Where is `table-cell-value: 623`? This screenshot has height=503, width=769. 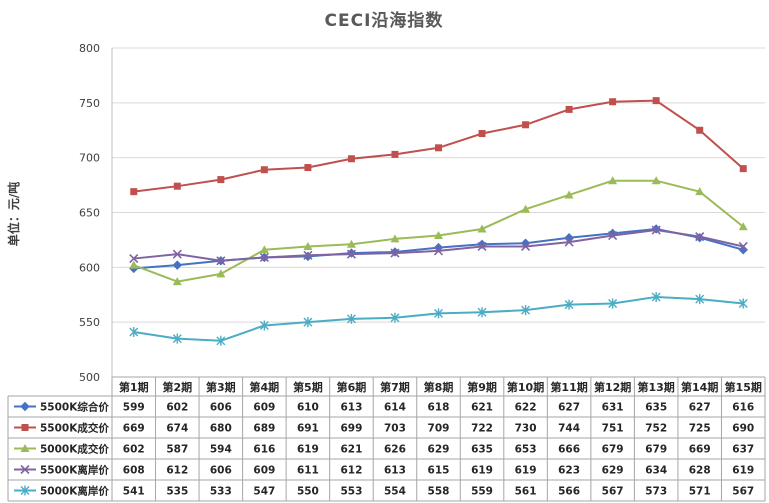 table-cell-value: 623 is located at coordinates (569, 471).